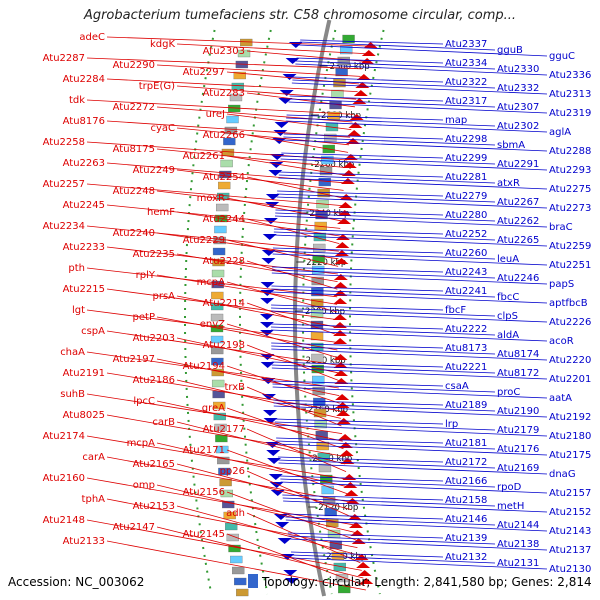  I want to click on gene-label-left: Atu2284, so click(84, 79).